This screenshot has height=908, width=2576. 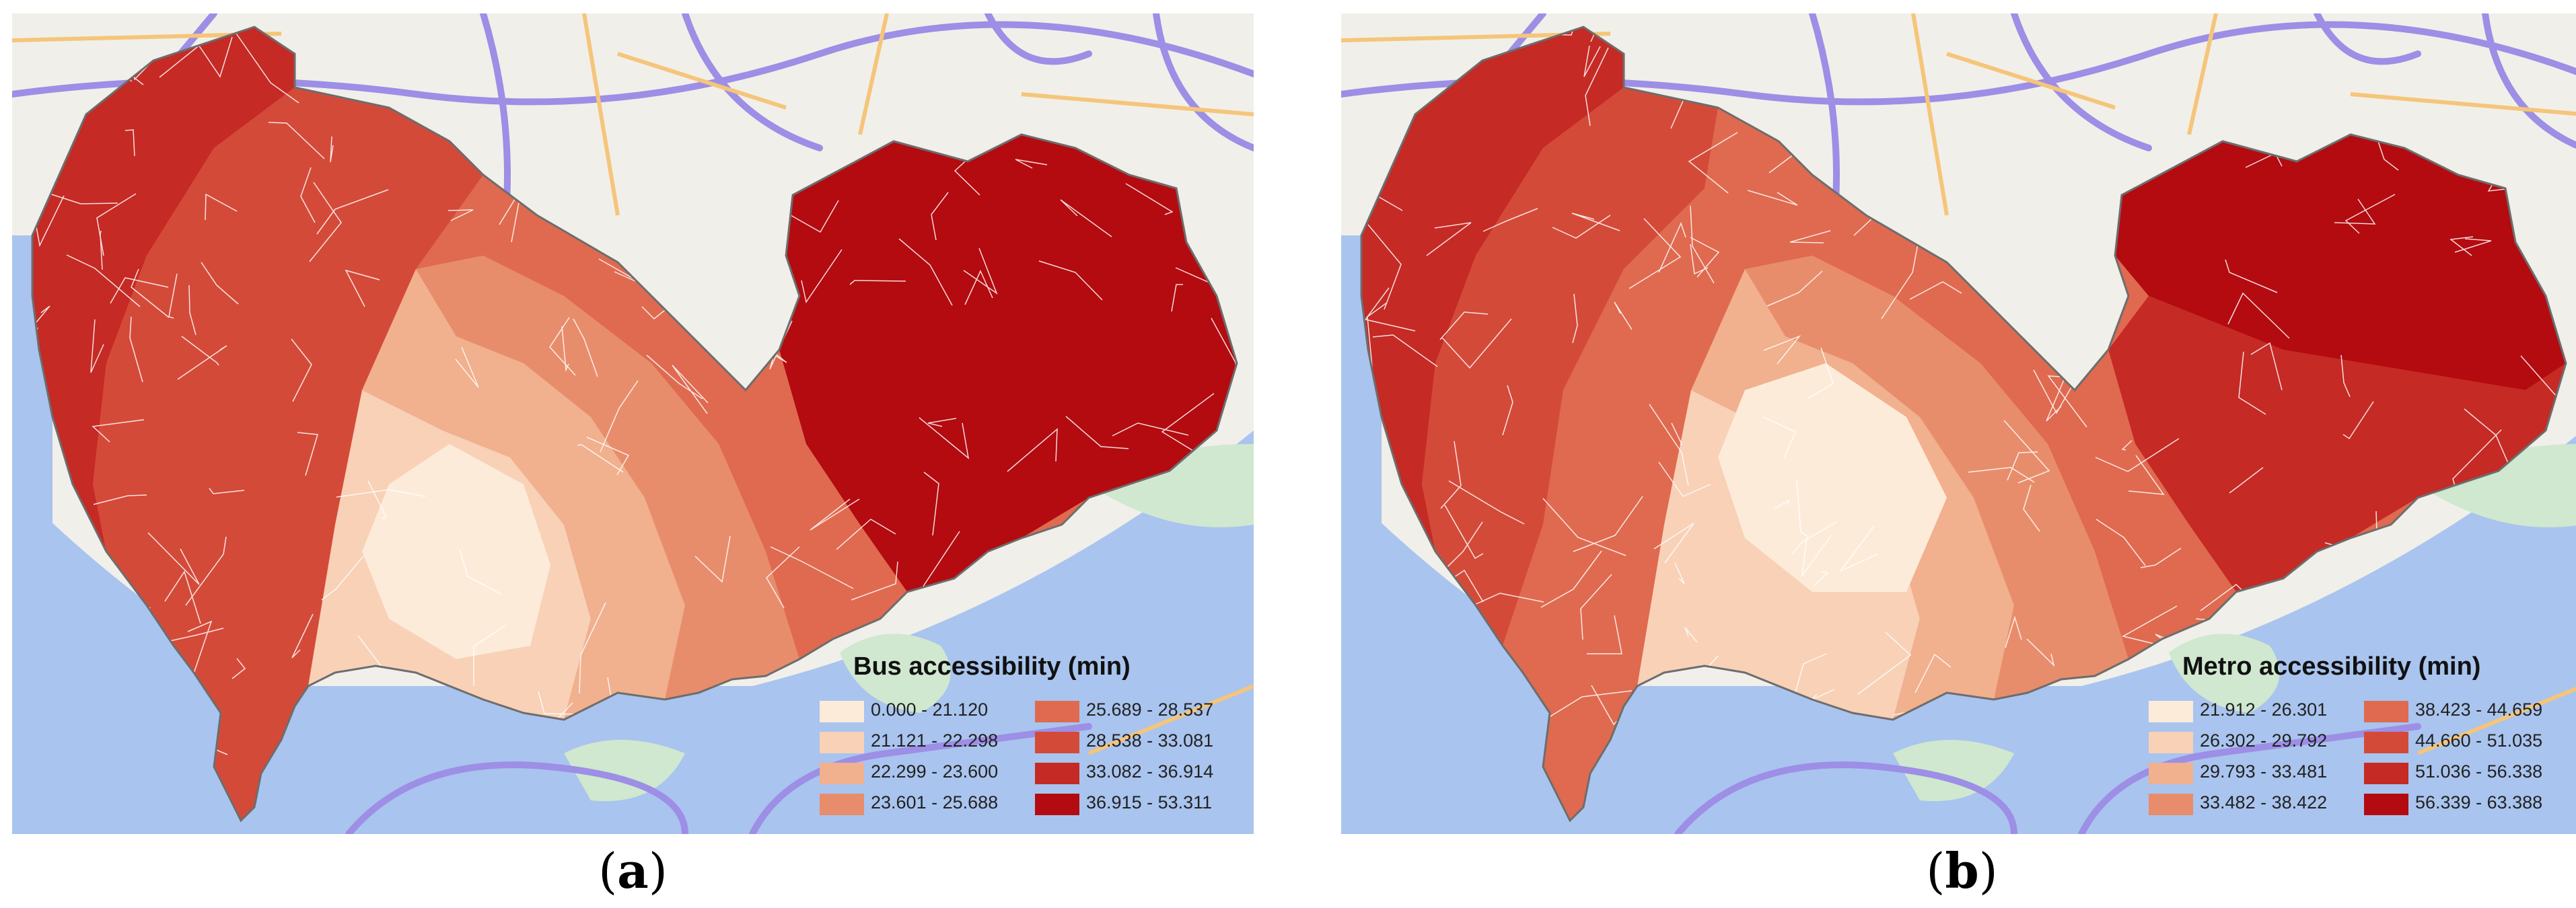 What do you see at coordinates (930, 709) in the screenshot?
I see `legend-range-label: 0.000 - 21.120` at bounding box center [930, 709].